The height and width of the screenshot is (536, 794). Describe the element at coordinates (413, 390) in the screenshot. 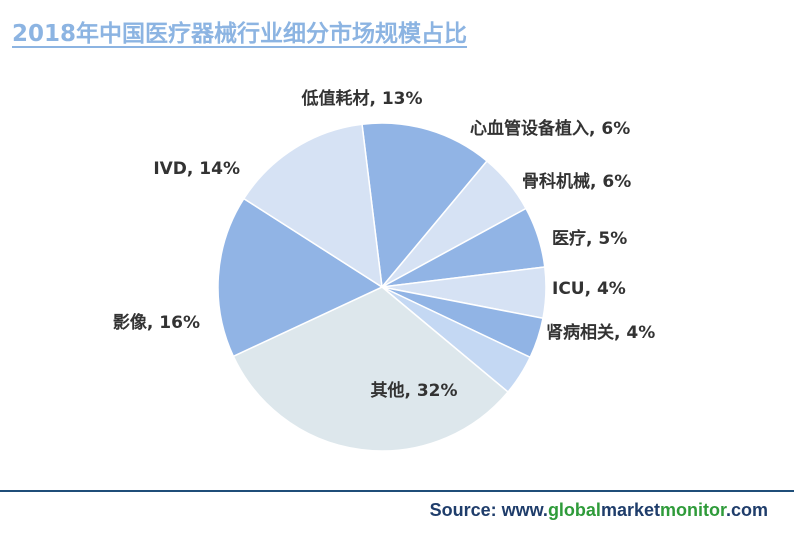

I see `data-label-6: 其他, 32%` at that location.